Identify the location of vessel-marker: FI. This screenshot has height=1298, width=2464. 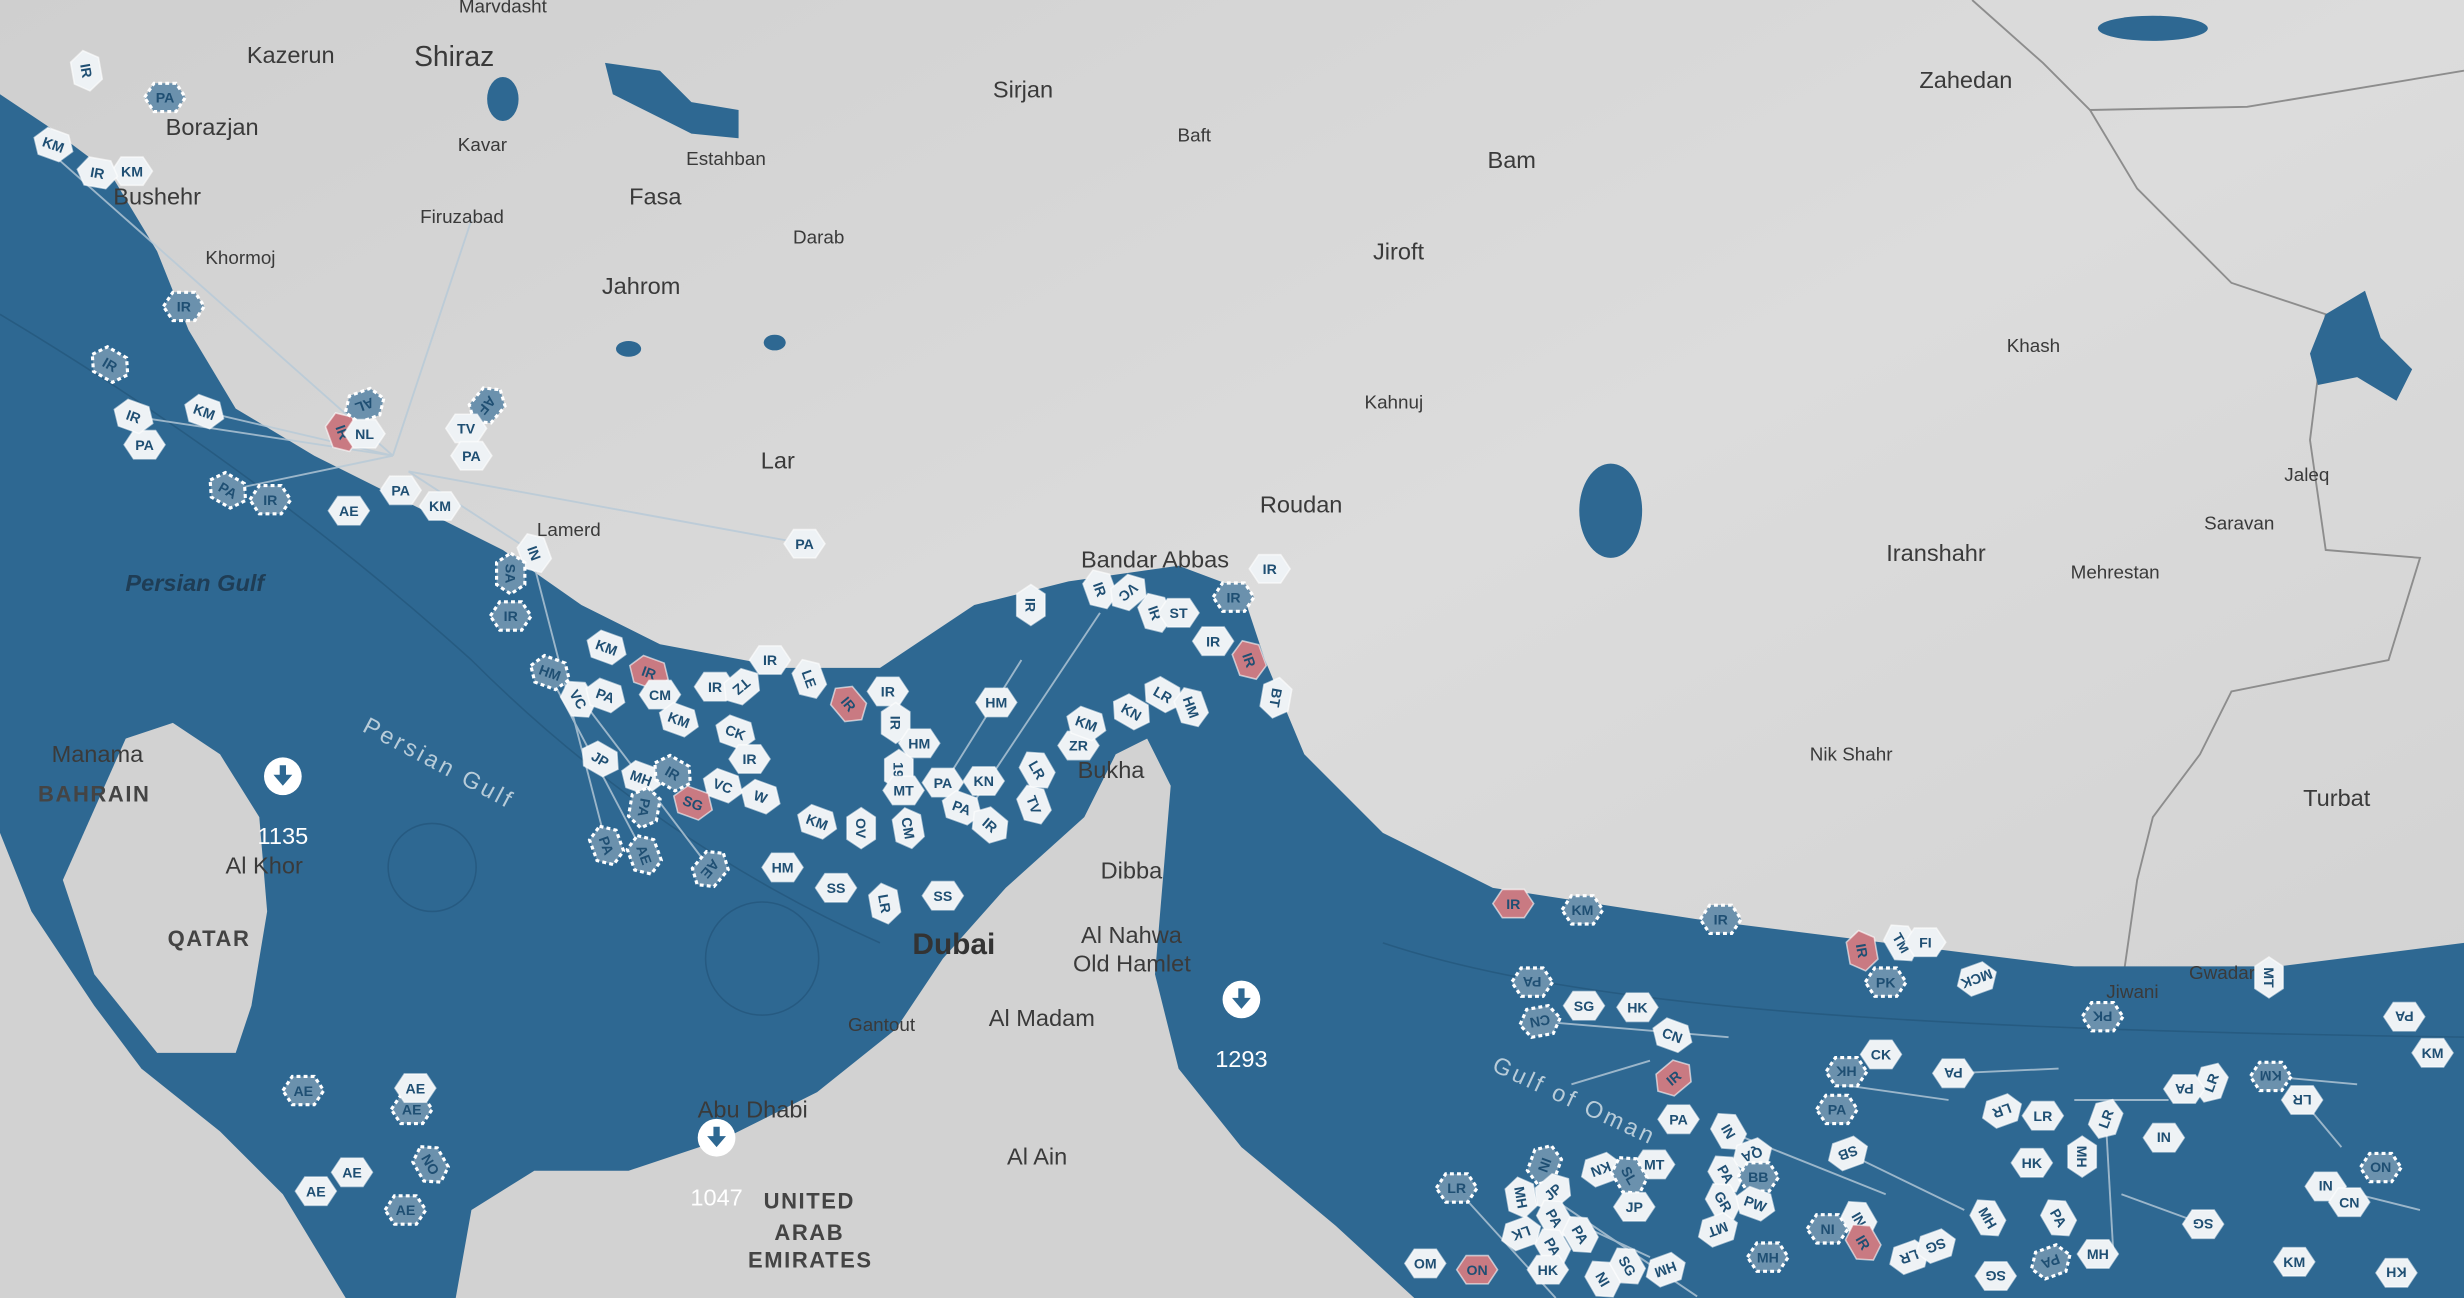
(1925, 942).